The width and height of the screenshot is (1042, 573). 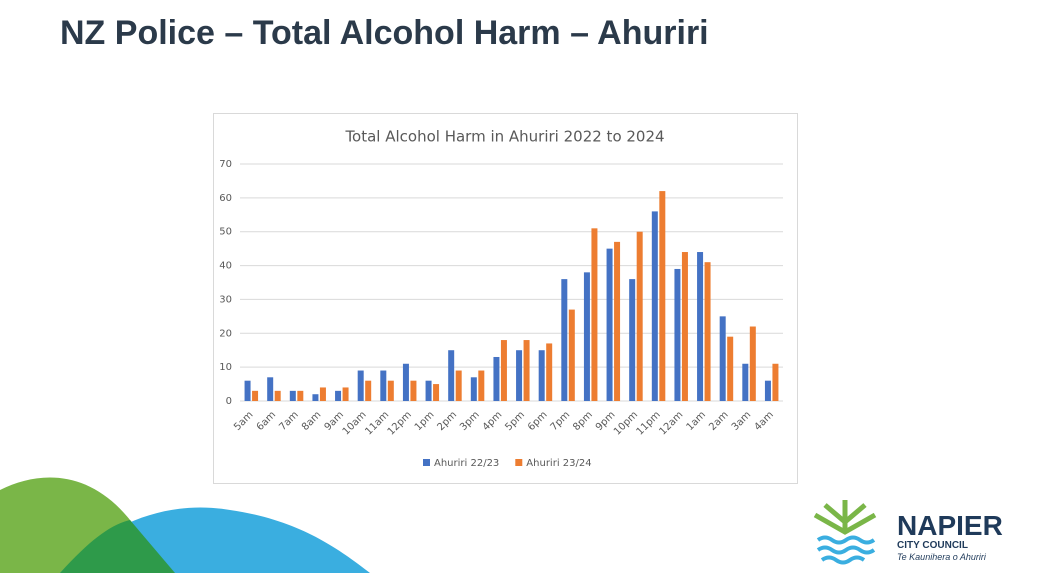 I want to click on y-tick-label: 60, so click(x=225, y=198).